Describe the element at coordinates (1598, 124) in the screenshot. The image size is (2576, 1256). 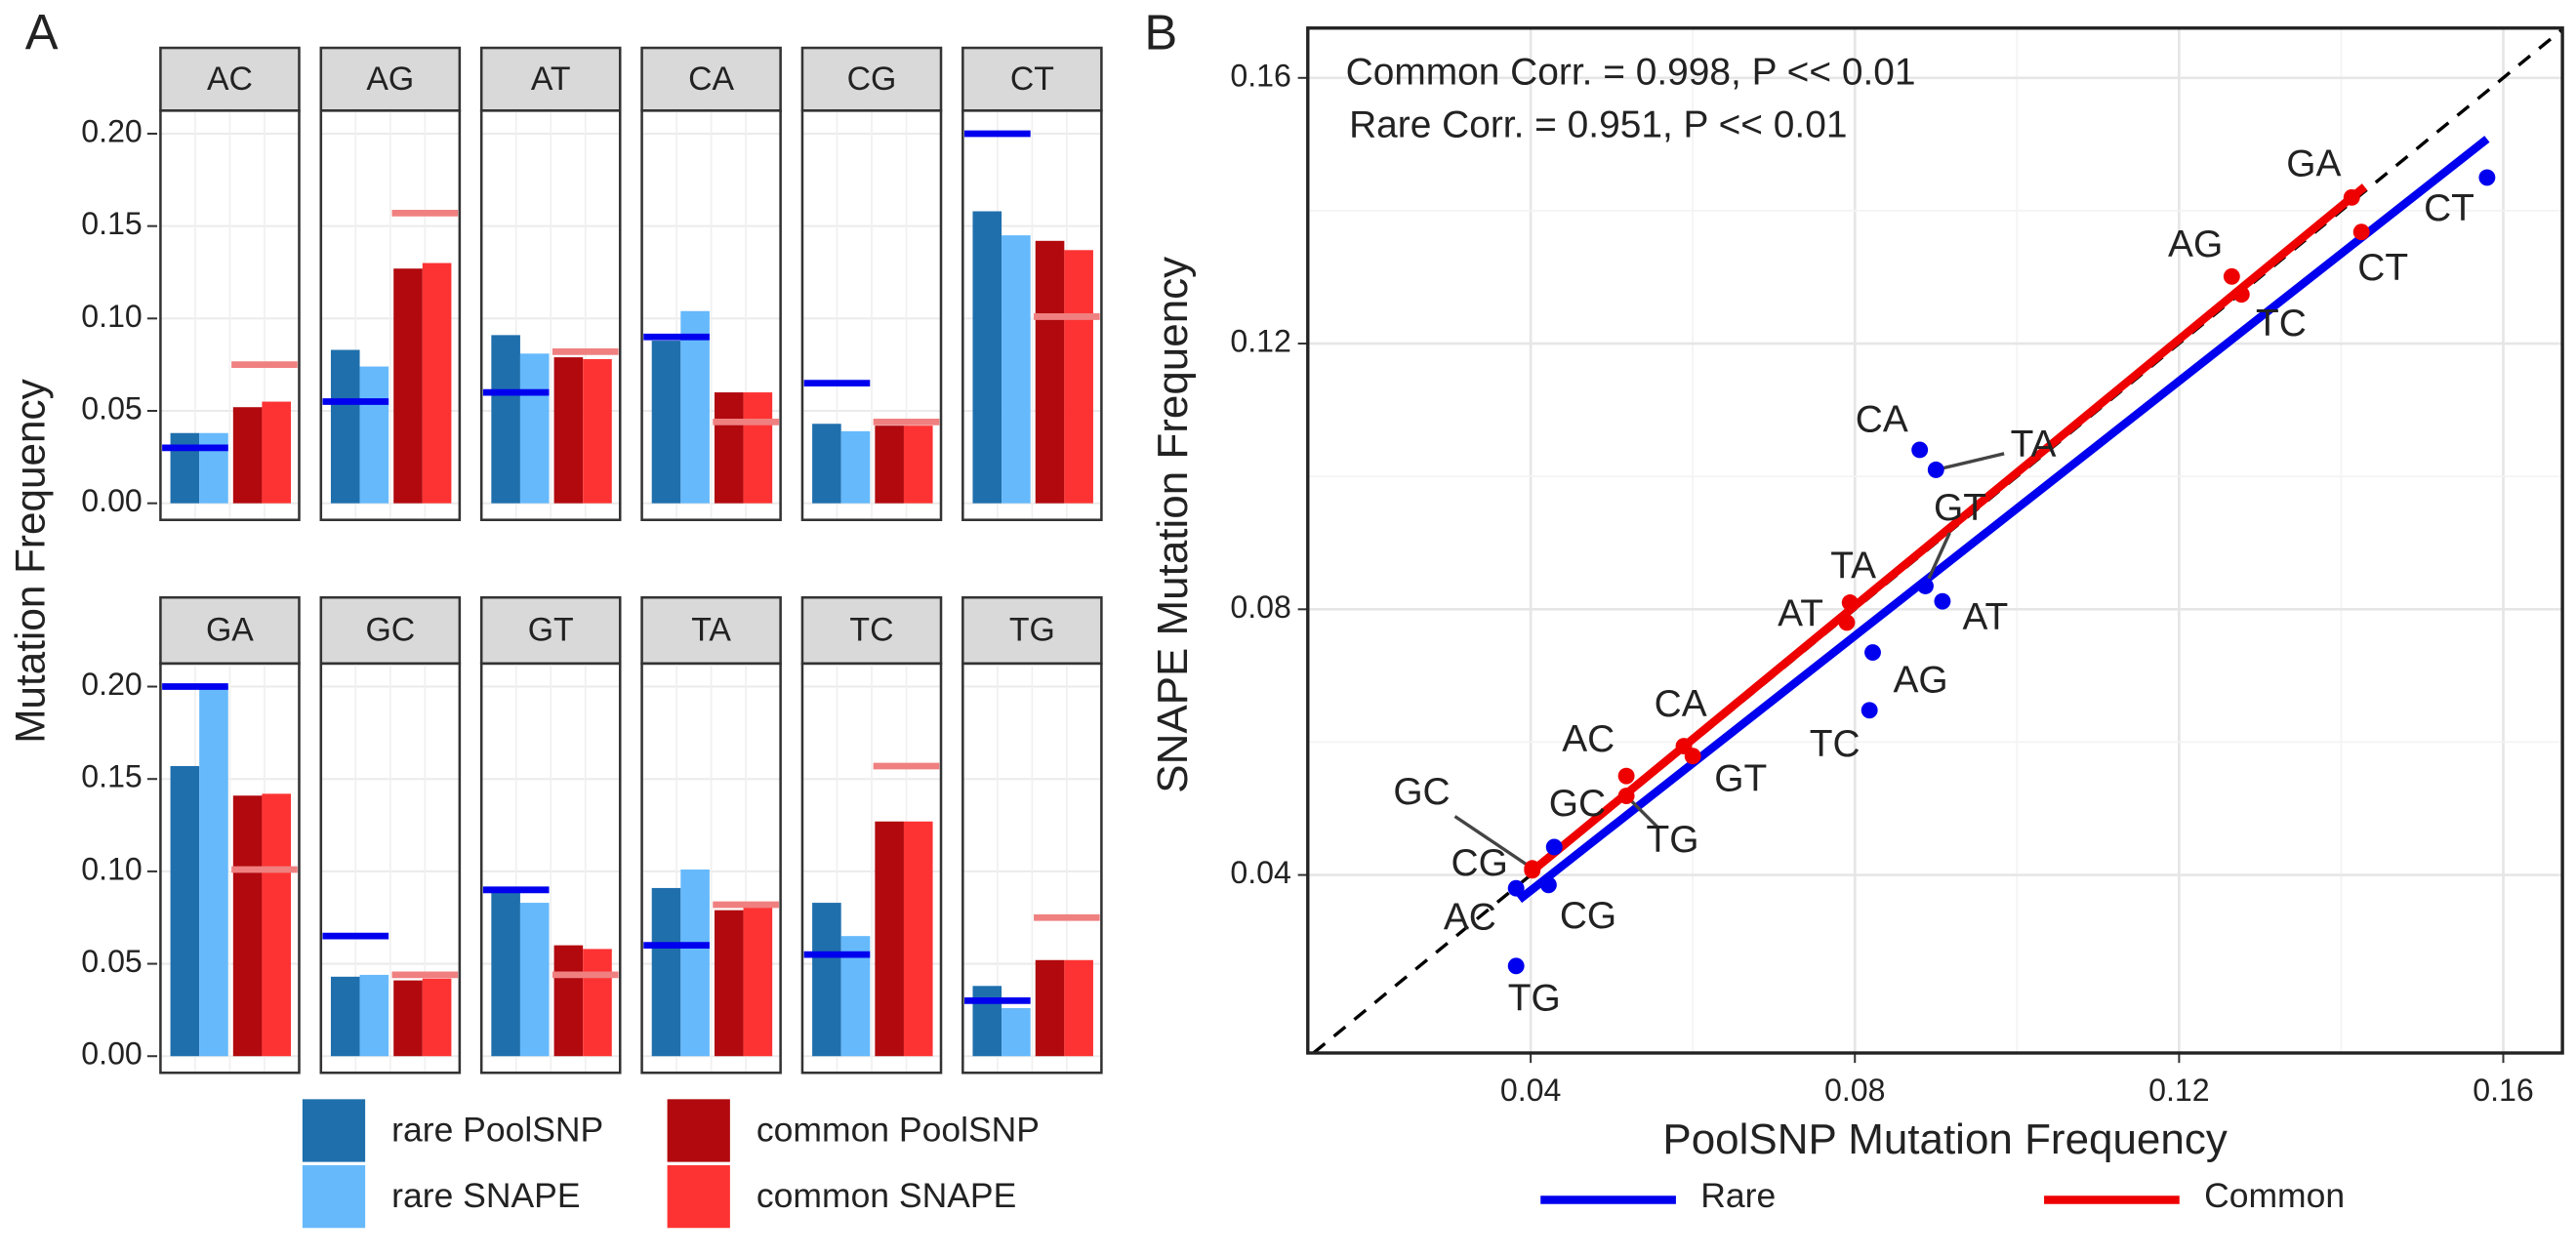
I see `annotation: Rare Corr. = 0.951, P << 0.01` at that location.